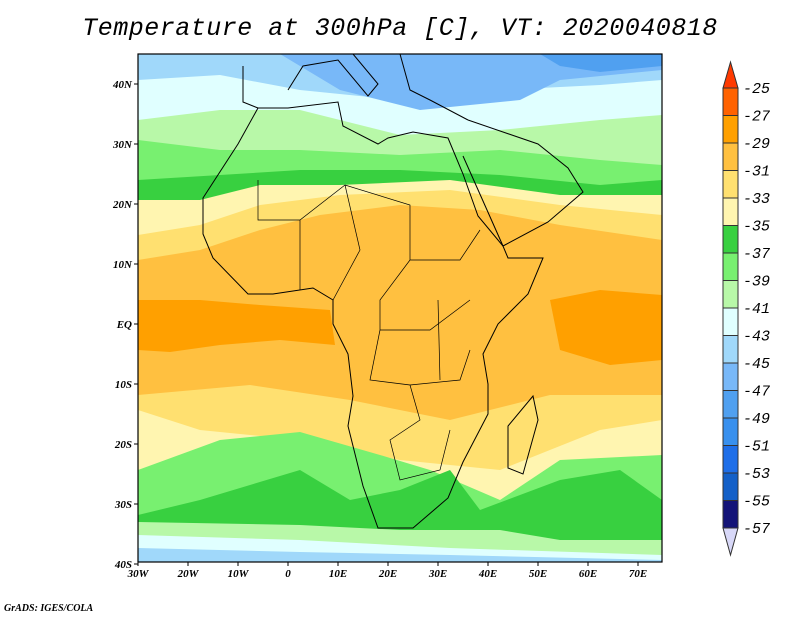  What do you see at coordinates (756, 254) in the screenshot?
I see `colorbar-label: -37` at bounding box center [756, 254].